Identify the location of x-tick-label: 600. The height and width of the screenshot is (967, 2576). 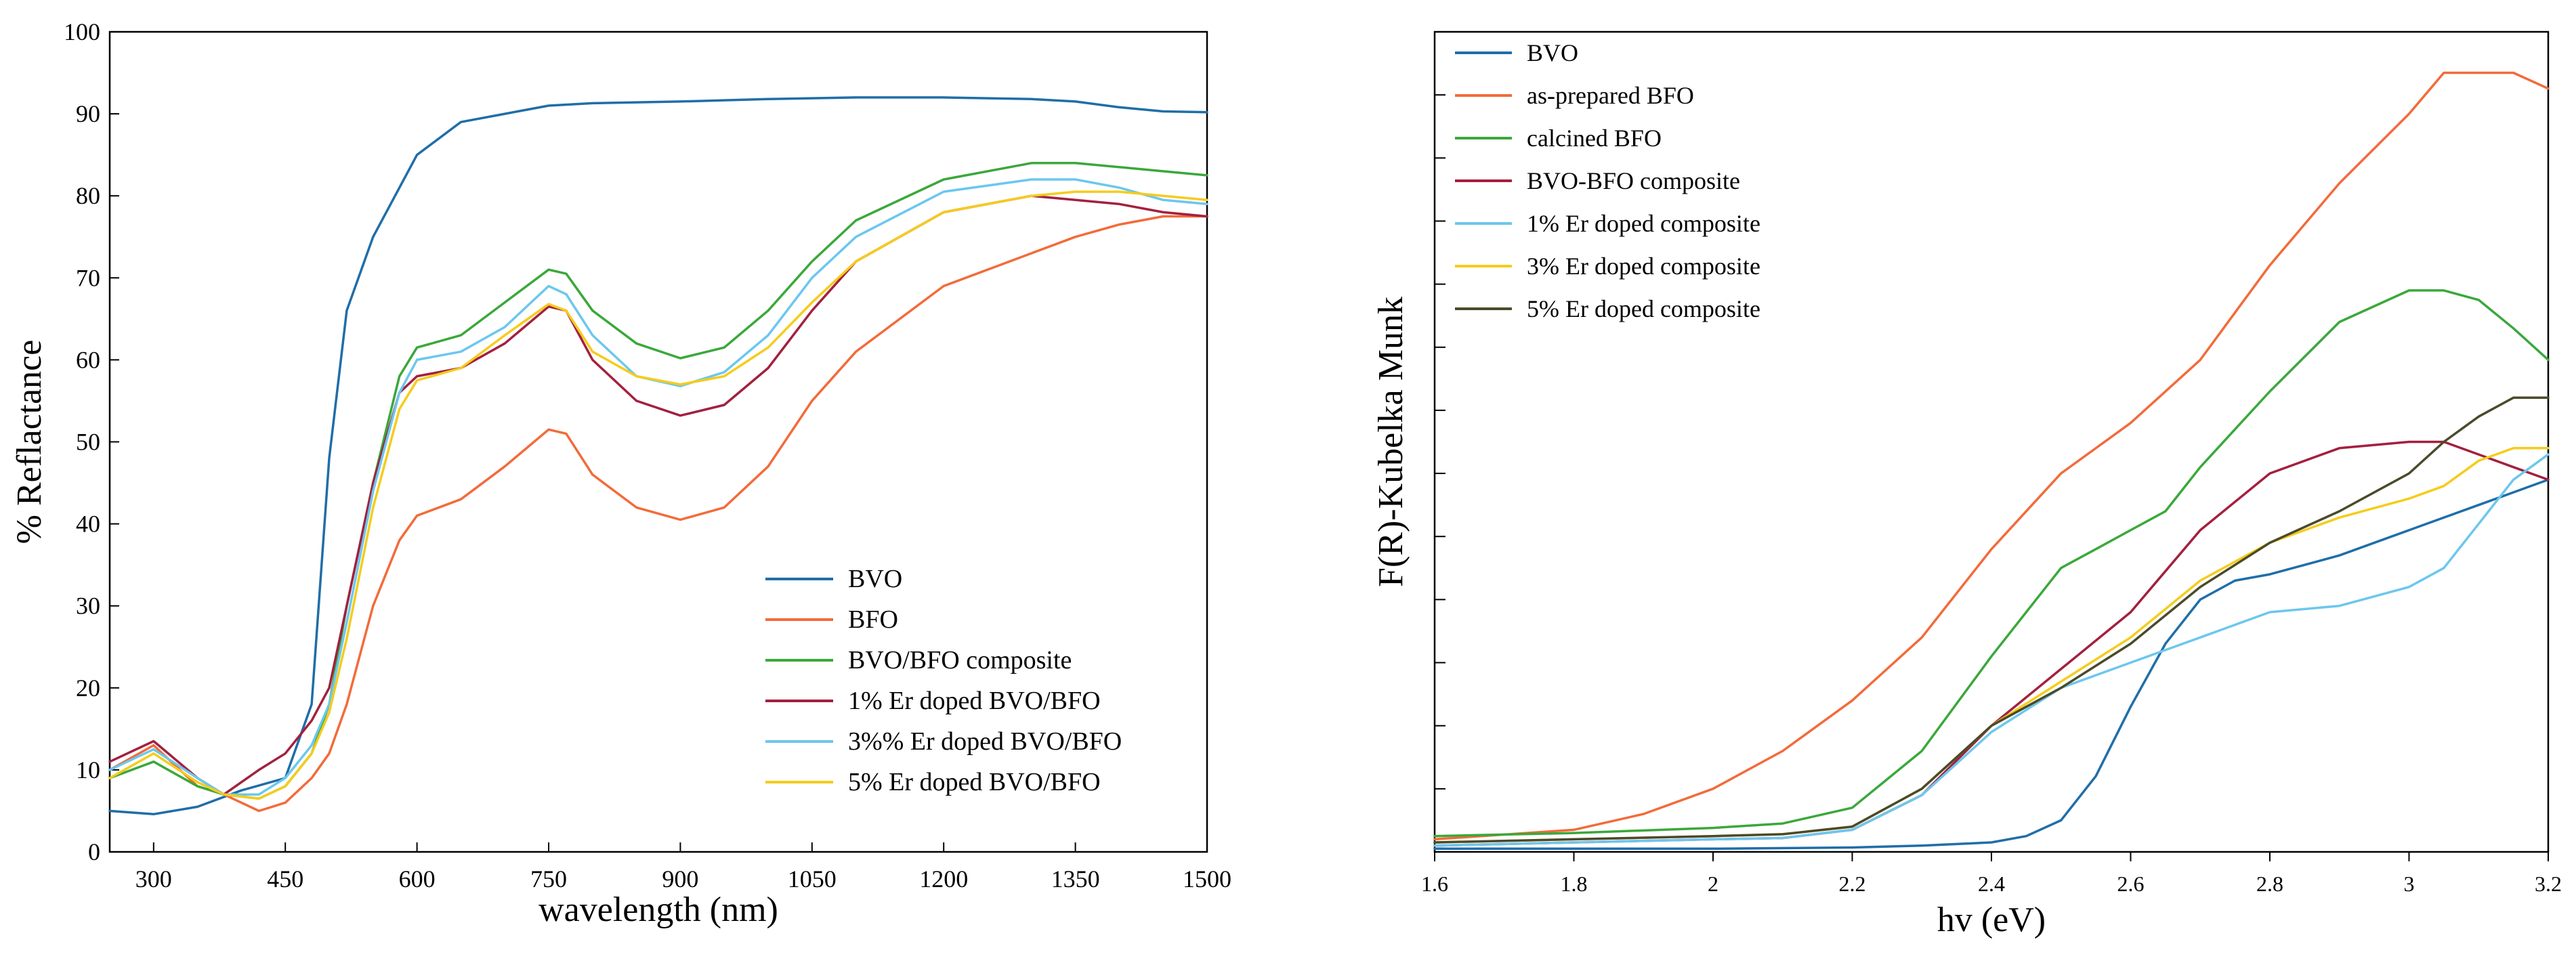
(417, 879).